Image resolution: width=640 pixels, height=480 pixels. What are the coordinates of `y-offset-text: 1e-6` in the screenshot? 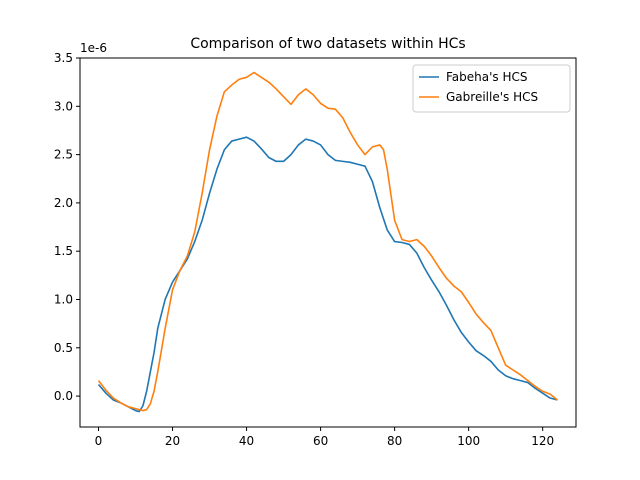 It's located at (93, 48).